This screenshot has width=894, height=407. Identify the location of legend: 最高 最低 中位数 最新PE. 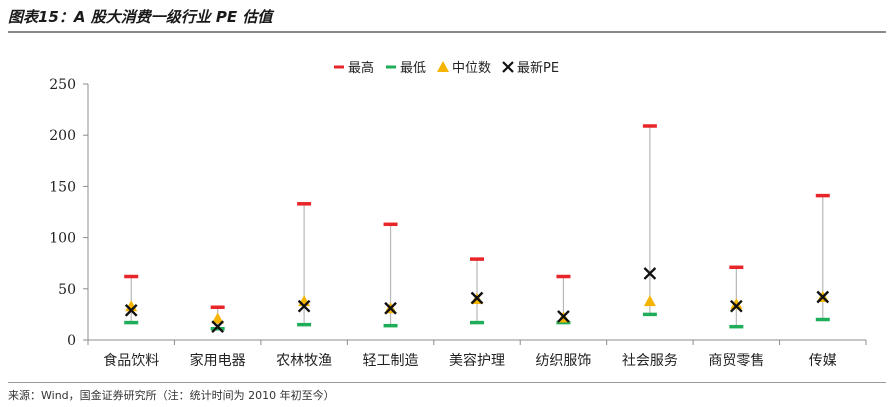
(446, 68).